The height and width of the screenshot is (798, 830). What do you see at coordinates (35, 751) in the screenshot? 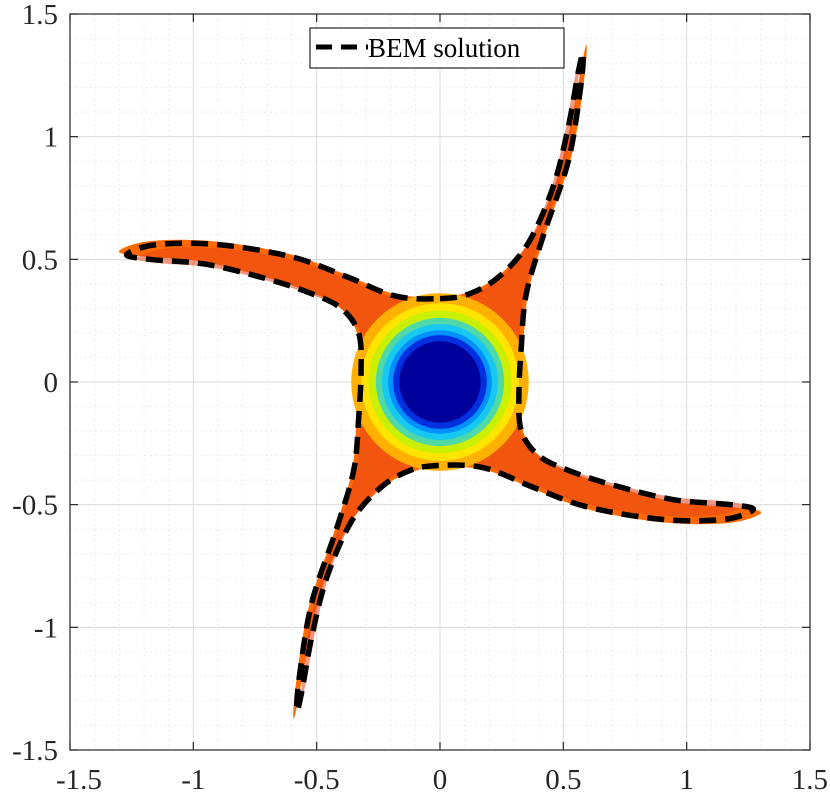
I see `y-tick-label: -1.5` at bounding box center [35, 751].